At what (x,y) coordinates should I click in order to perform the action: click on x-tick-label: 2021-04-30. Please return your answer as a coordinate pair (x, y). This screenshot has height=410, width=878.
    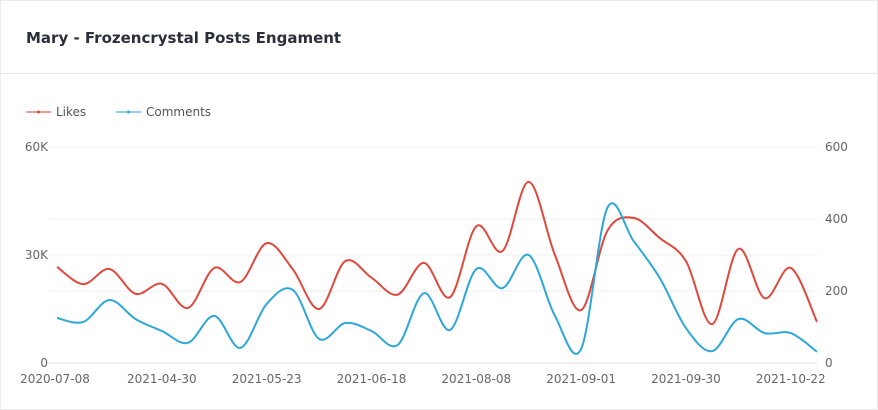
    Looking at the image, I should click on (162, 379).